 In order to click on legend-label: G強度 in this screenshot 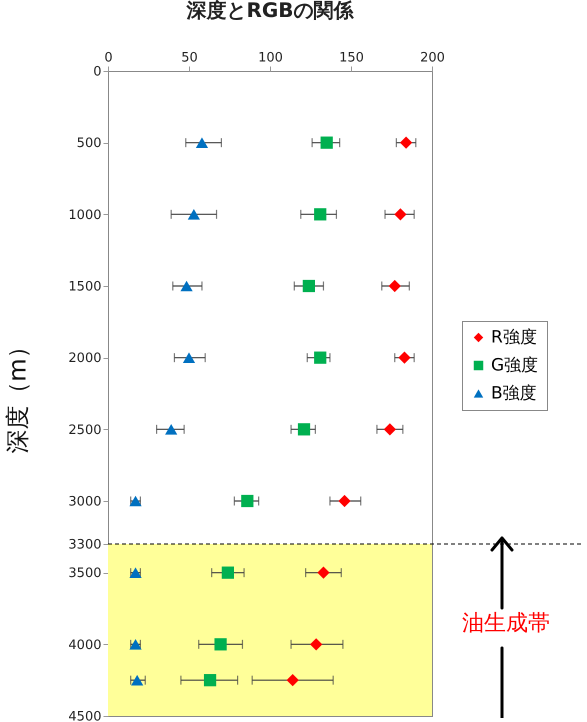, I will do `click(514, 366)`.